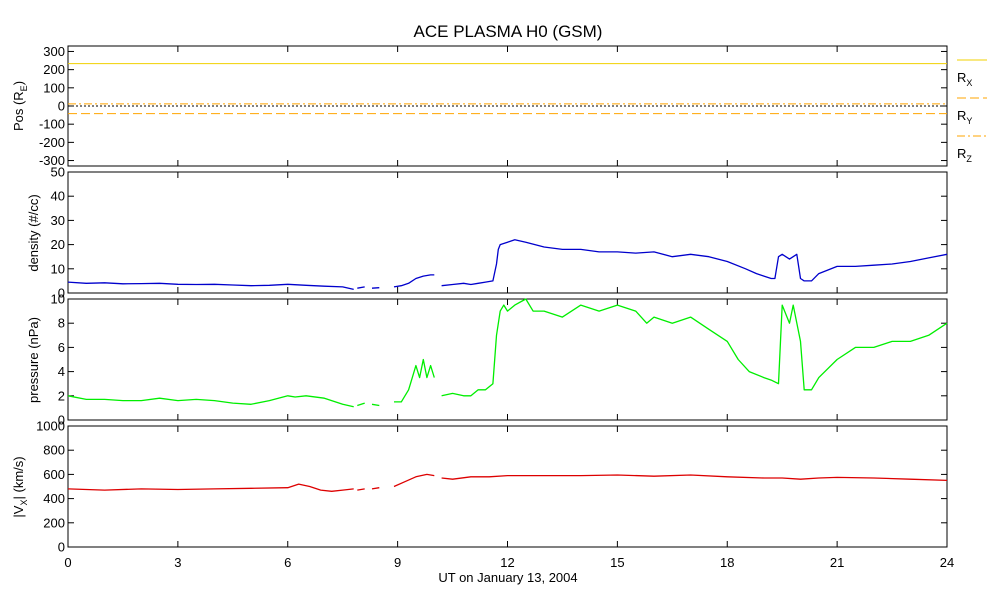 The width and height of the screenshot is (993, 600). Describe the element at coordinates (54, 498) in the screenshot. I see `vx-ytick-label: 400` at that location.